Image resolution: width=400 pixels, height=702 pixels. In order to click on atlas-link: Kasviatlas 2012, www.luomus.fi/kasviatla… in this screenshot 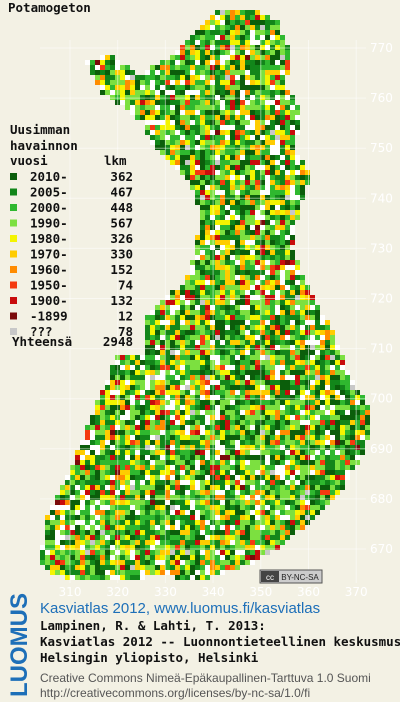, I will do `click(180, 608)`.